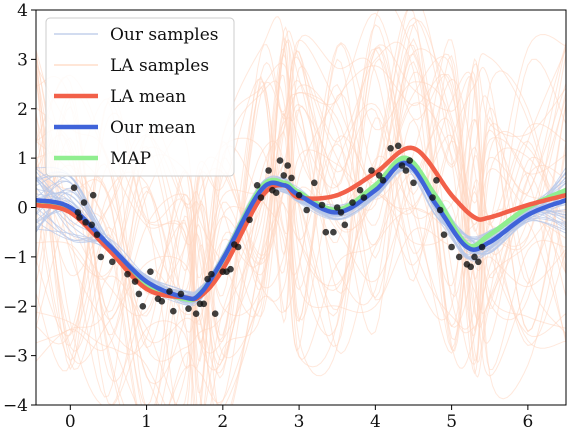  Describe the element at coordinates (527, 422) in the screenshot. I see `x-tick-label: 6` at that location.